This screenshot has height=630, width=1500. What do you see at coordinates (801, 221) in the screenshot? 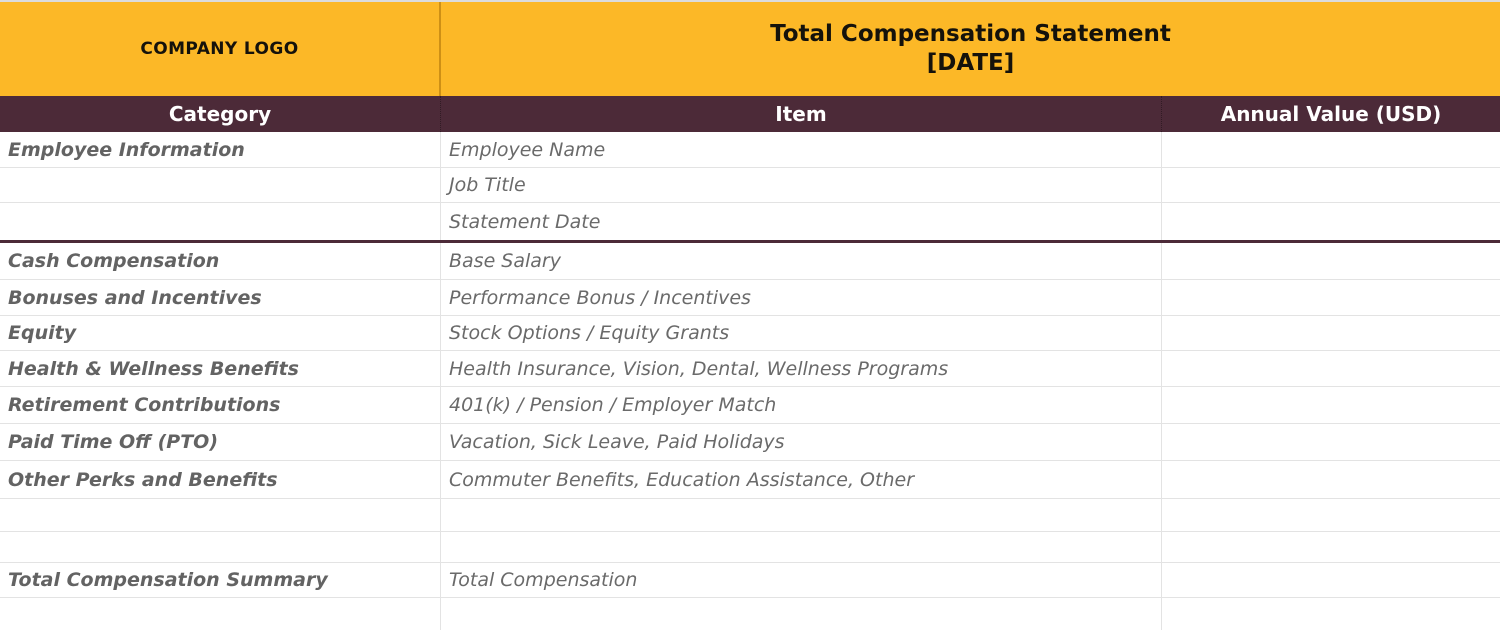
I see `item-cell: Statement Date` at bounding box center [801, 221].